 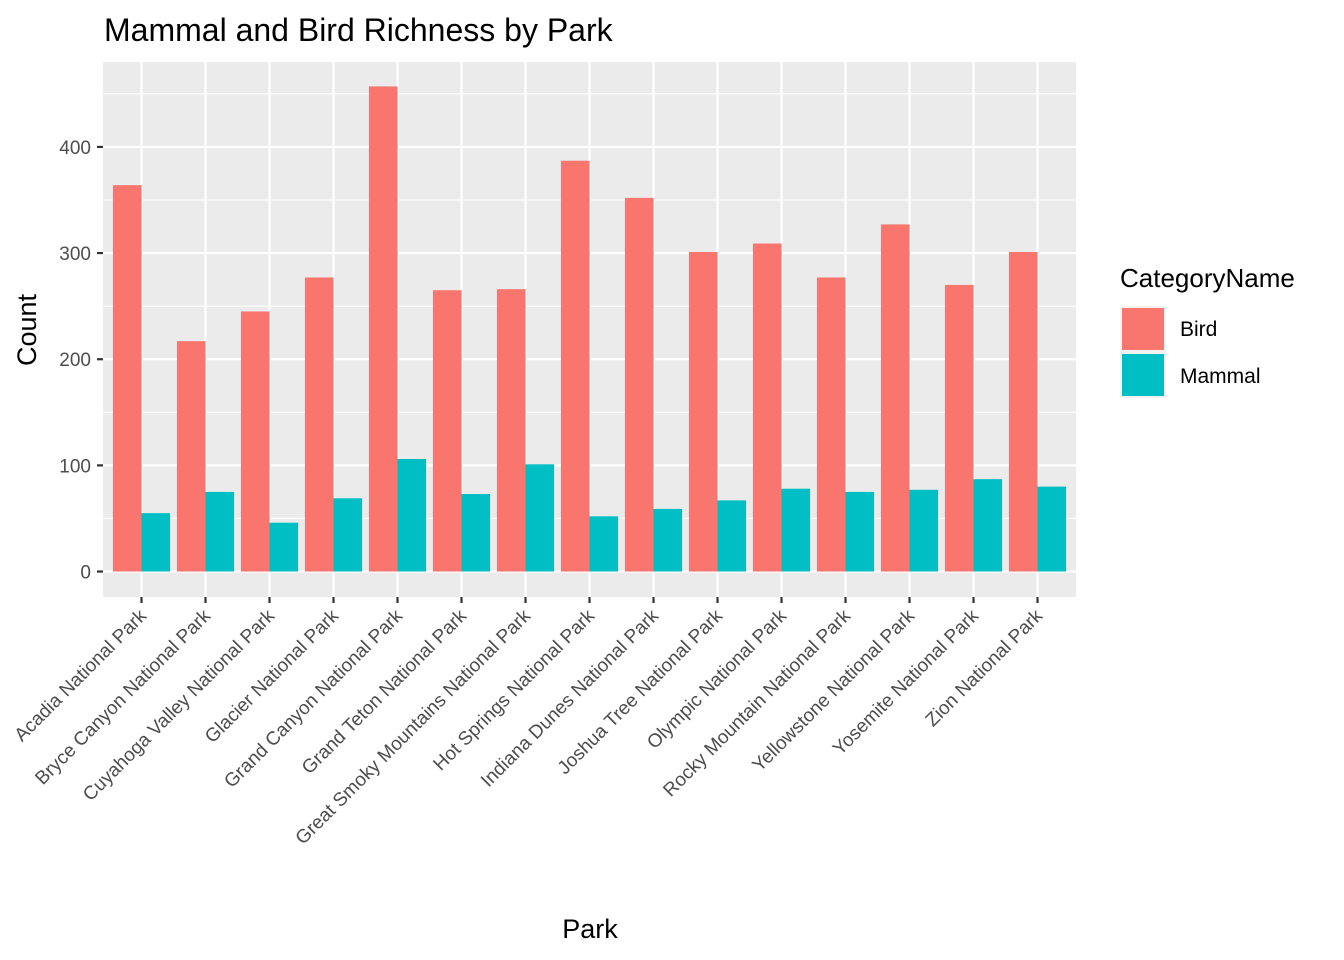 I want to click on y-axis: 0 100 200 300 400, so click(x=81, y=361).